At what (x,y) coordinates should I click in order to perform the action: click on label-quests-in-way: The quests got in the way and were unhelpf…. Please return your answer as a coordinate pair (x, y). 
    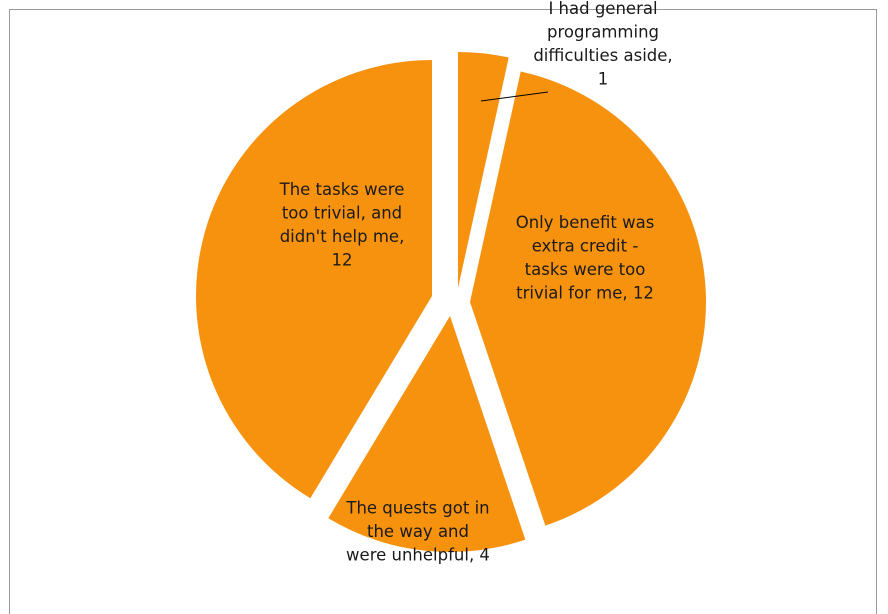
    Looking at the image, I should click on (417, 532).